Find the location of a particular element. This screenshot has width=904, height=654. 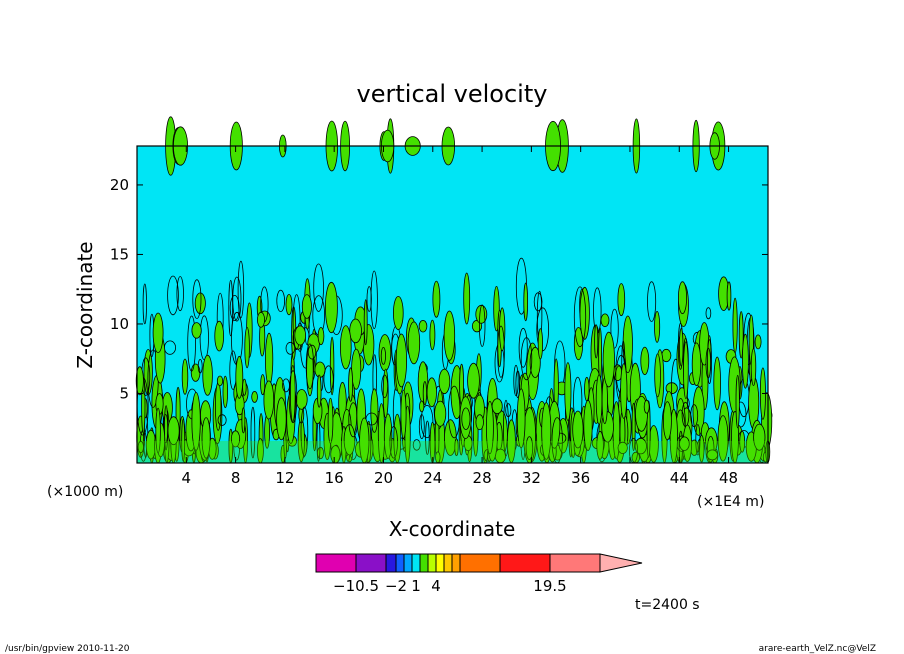

colorbar-labels: −10.5 −2 1 4 19.5 is located at coordinates (450, 586).